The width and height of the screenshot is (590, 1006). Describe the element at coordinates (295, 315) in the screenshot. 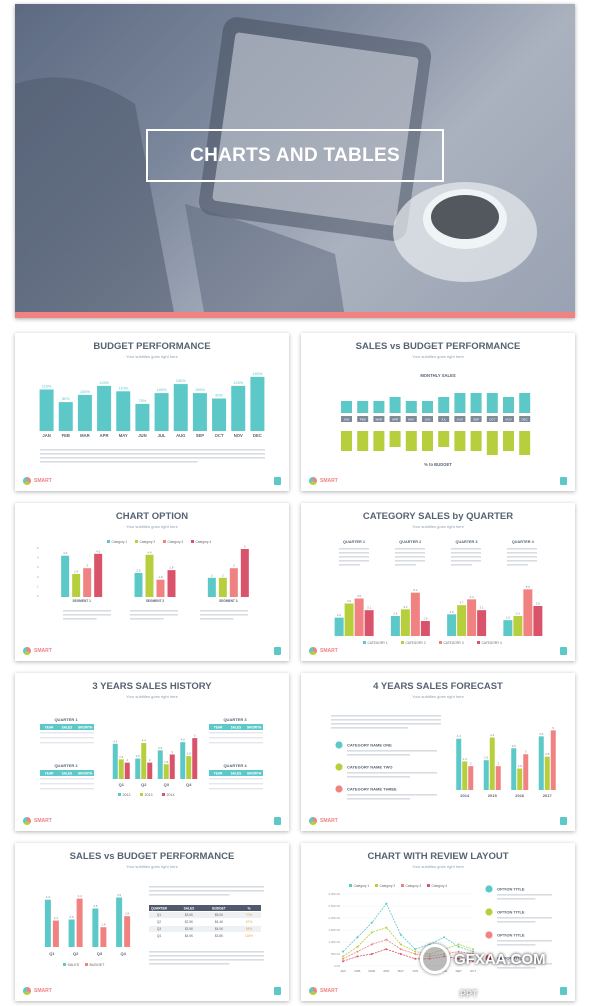

I see `hero-accent-bar` at that location.